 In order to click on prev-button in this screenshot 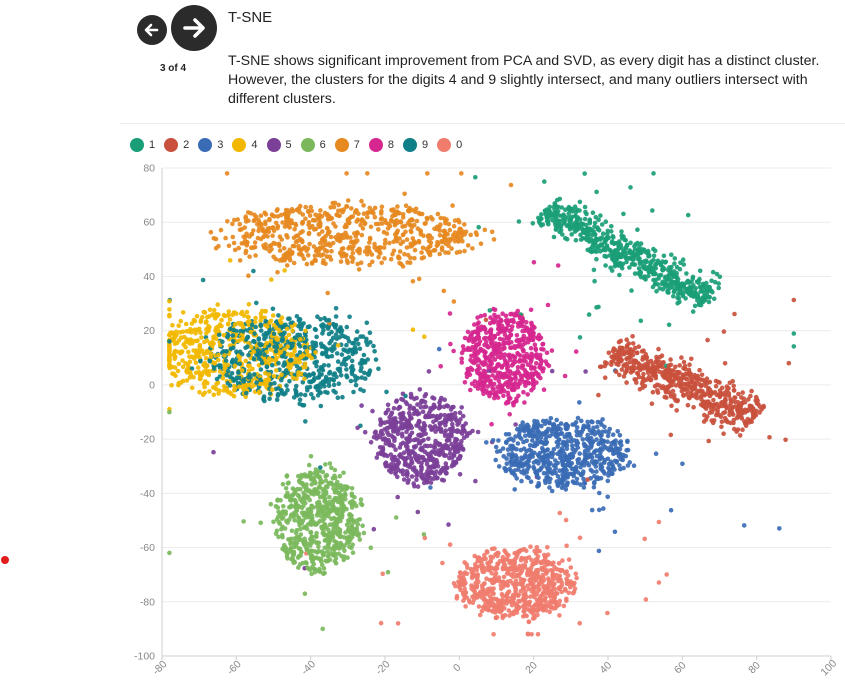, I will do `click(152, 30)`.